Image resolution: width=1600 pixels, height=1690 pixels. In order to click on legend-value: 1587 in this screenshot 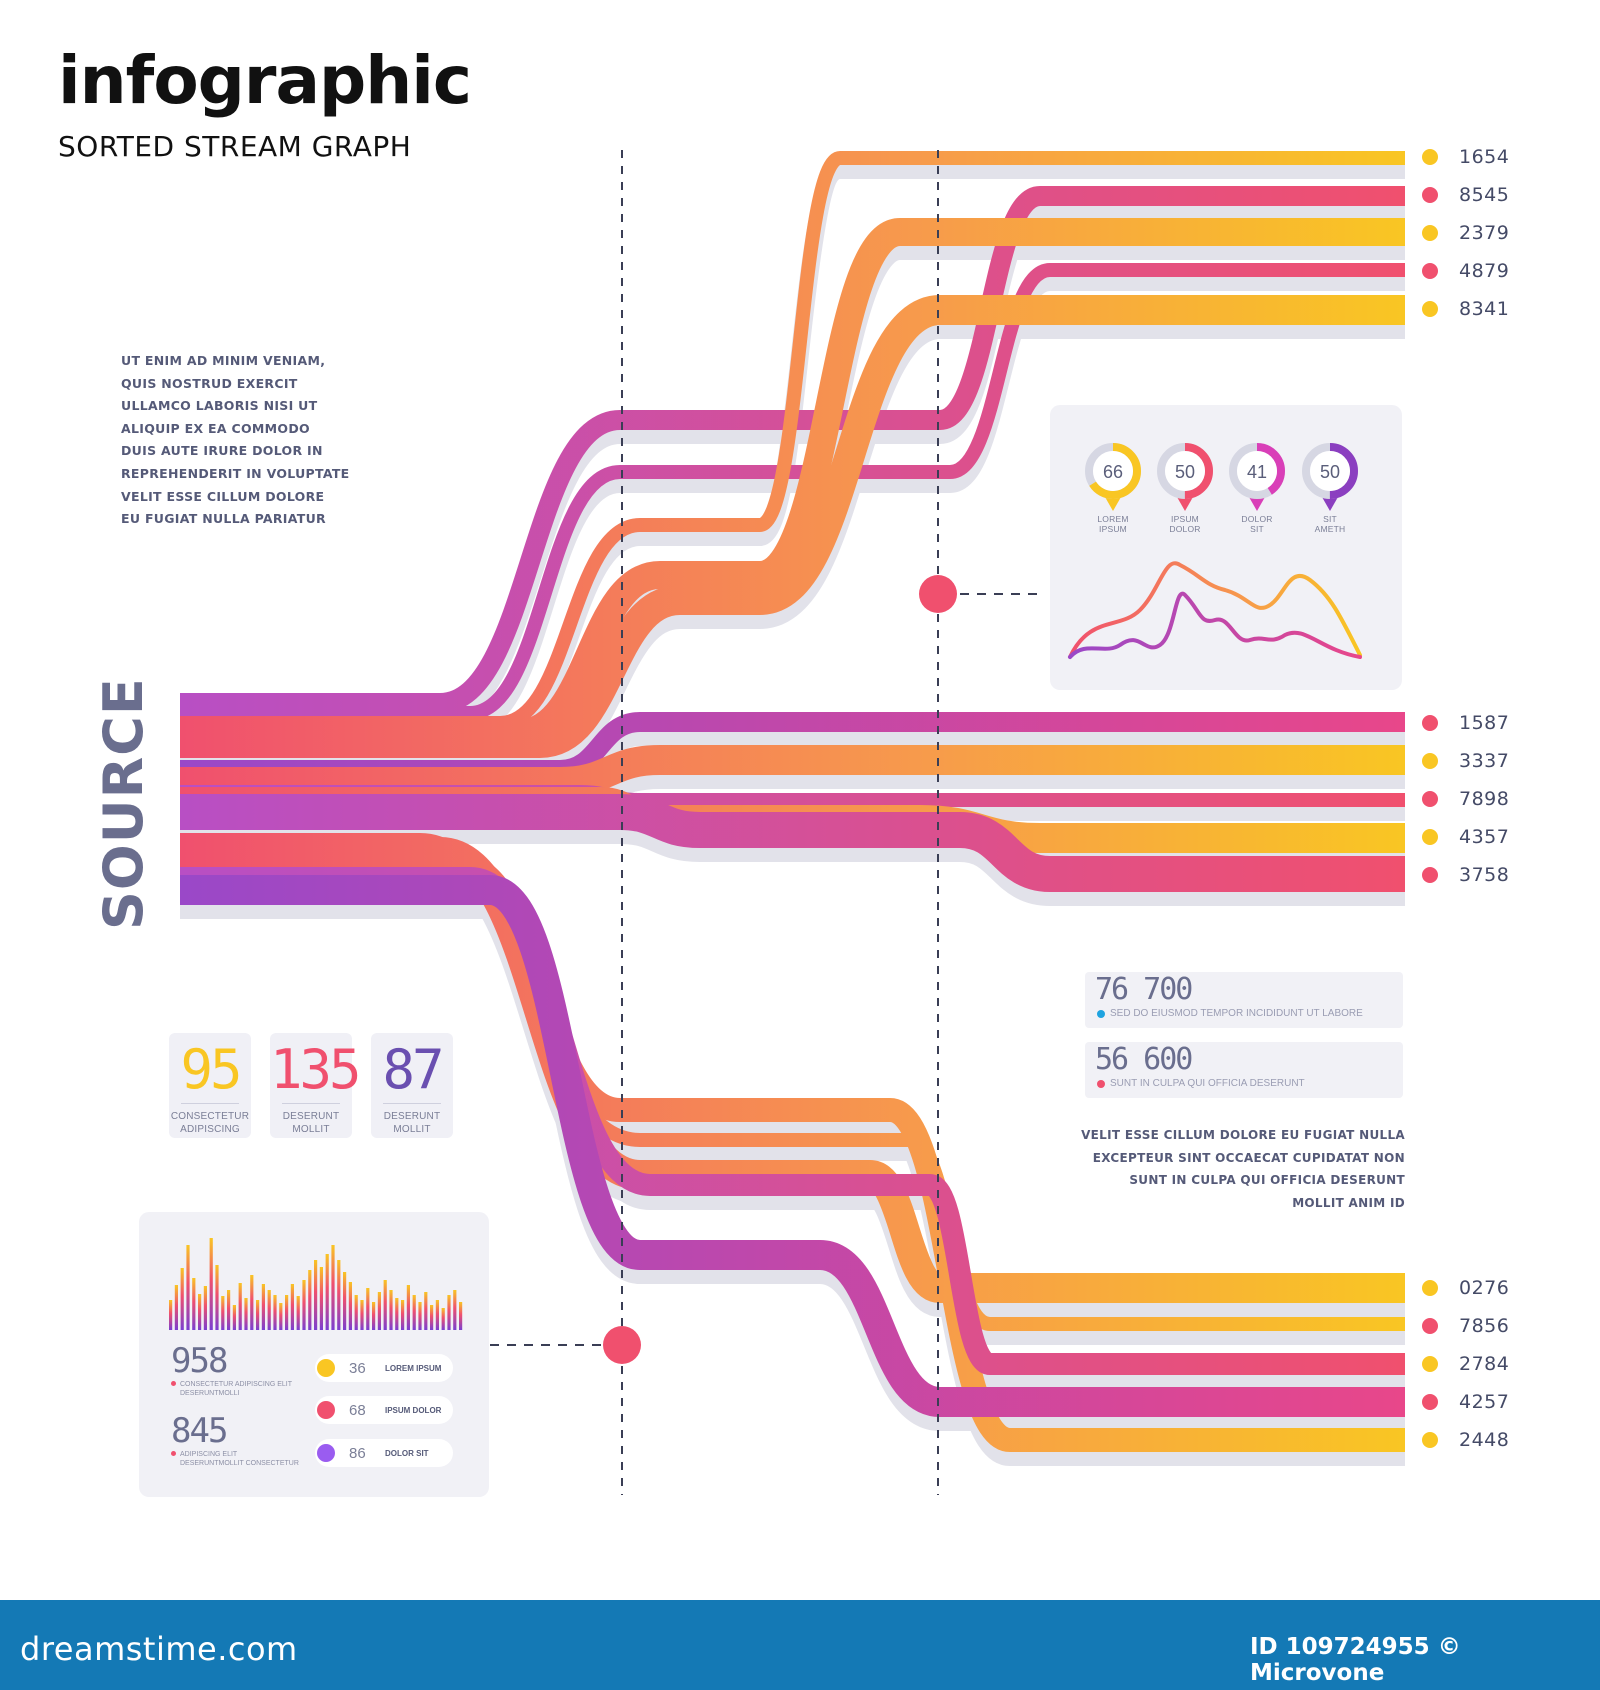, I will do `click(1484, 723)`.